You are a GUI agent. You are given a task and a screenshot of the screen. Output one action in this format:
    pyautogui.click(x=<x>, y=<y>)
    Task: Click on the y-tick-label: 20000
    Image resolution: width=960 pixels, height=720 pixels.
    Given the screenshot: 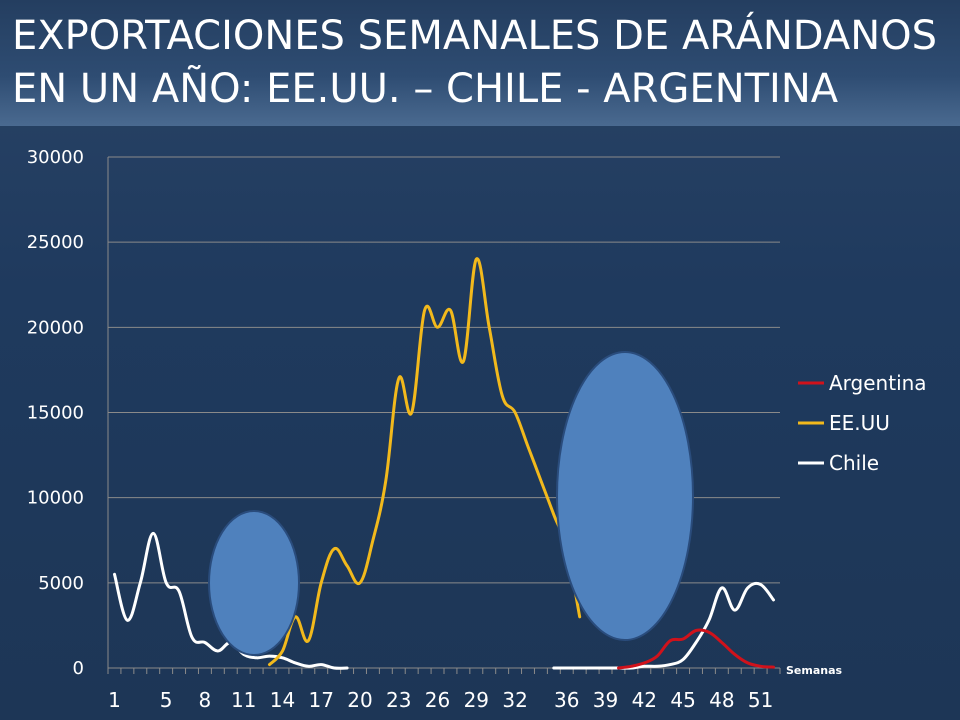 What is the action you would take?
    pyautogui.click(x=55, y=327)
    